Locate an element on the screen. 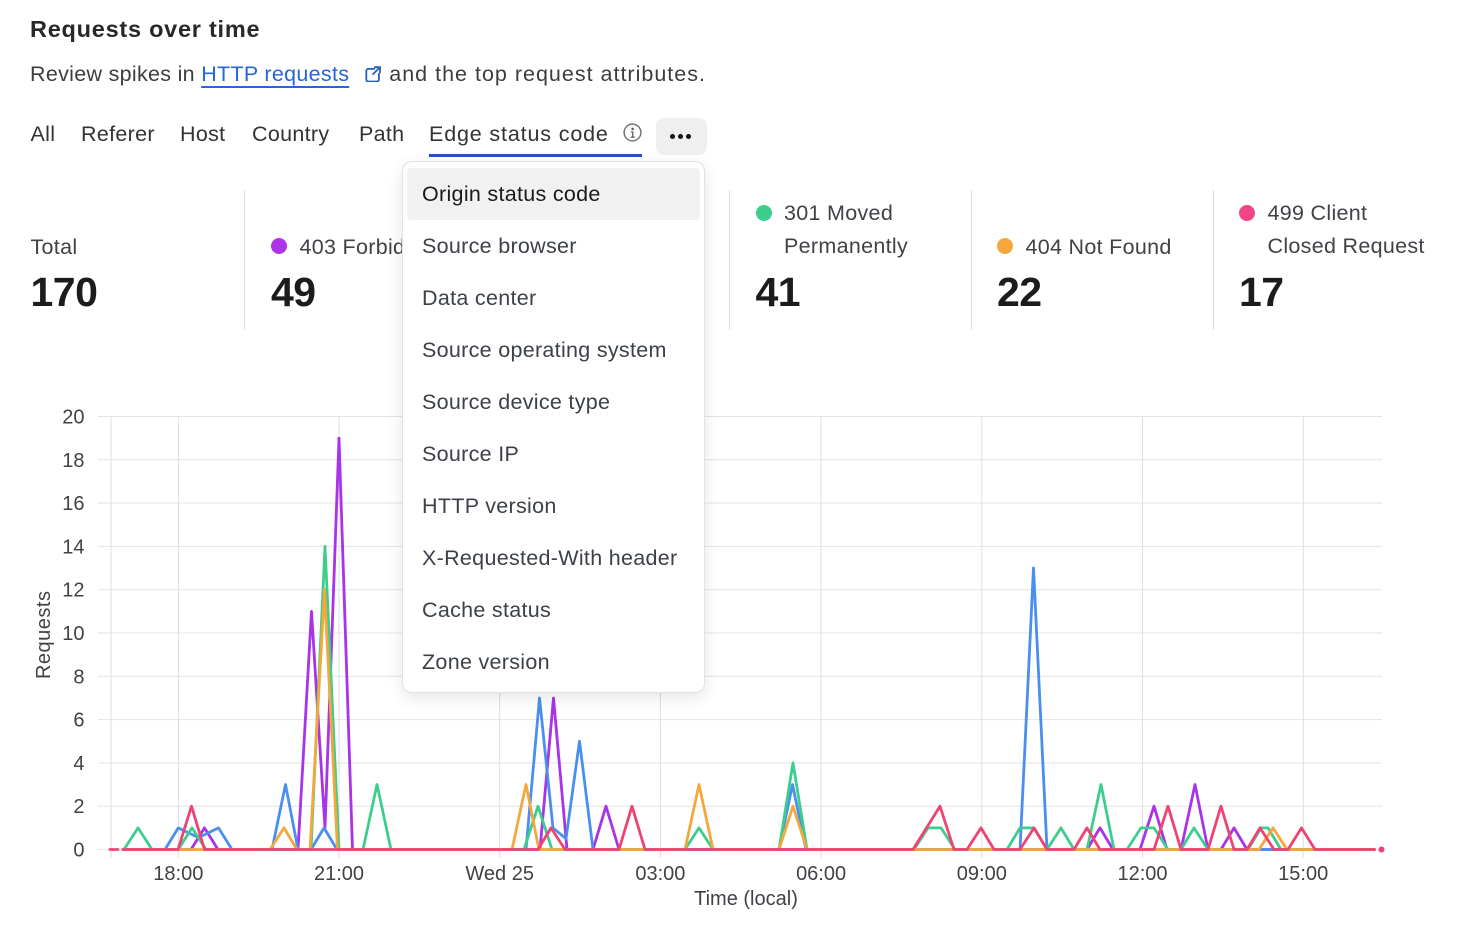 The height and width of the screenshot is (940, 1458). svg-text: 09:00 is located at coordinates (982, 874).